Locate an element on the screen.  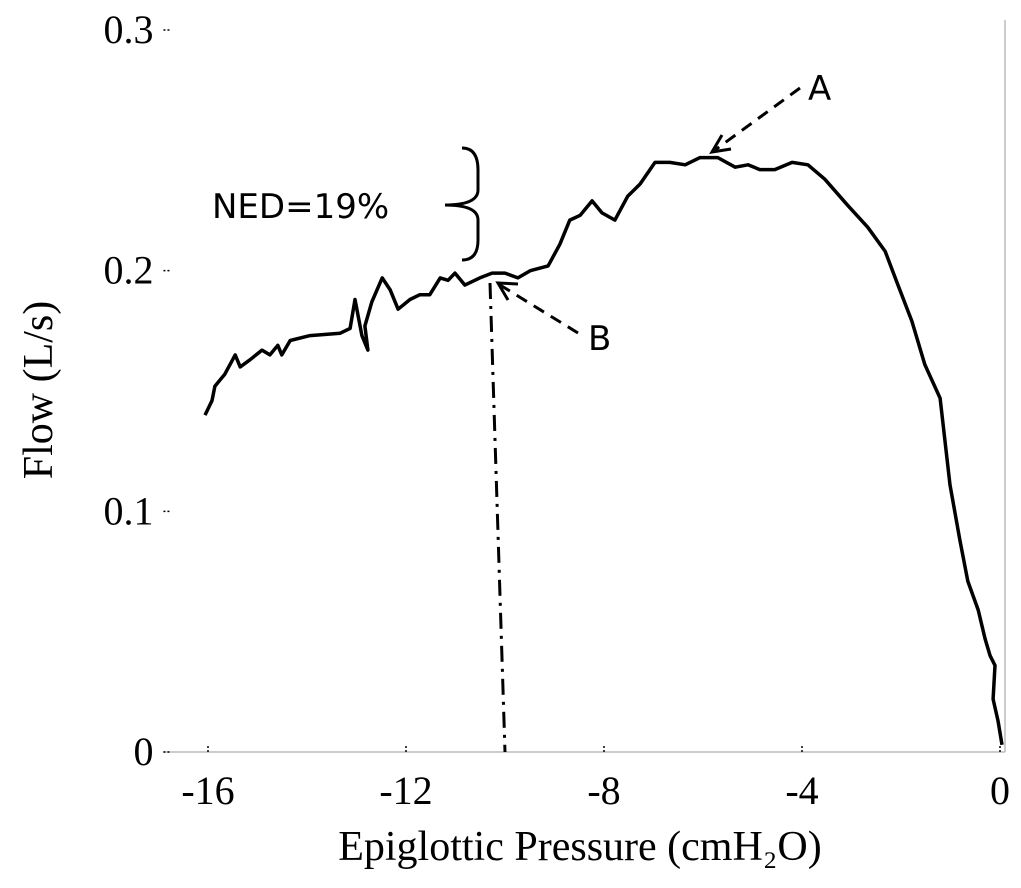
annotation: A is located at coordinates (819, 89).